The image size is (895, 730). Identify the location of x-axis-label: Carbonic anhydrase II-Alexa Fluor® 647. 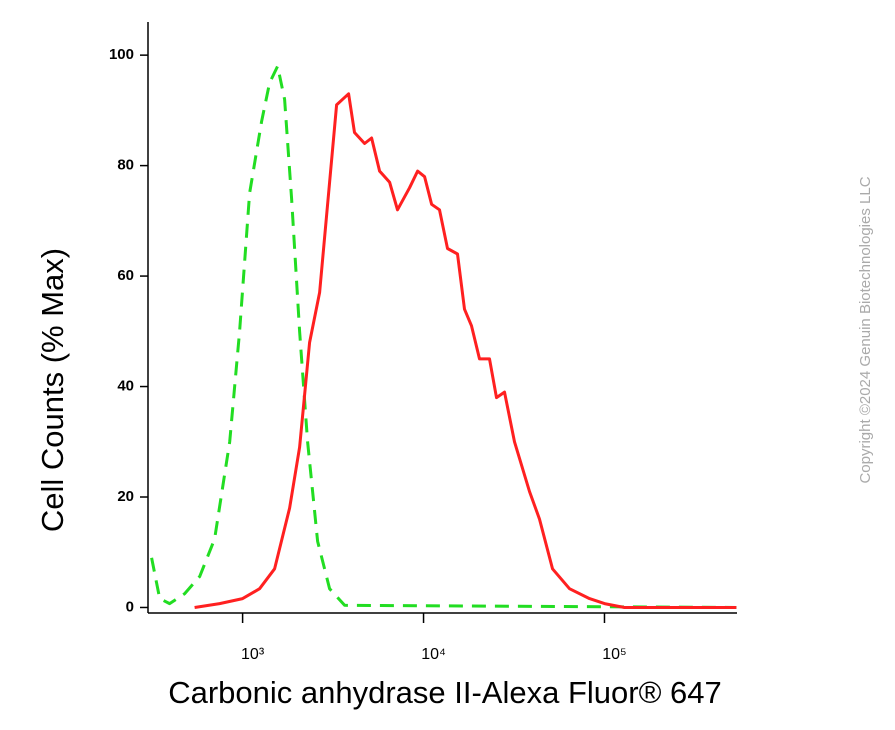
(445, 692).